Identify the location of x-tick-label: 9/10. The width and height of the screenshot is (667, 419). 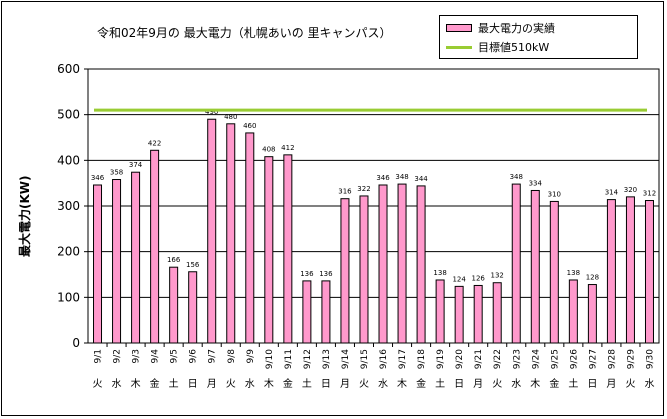
(270, 359).